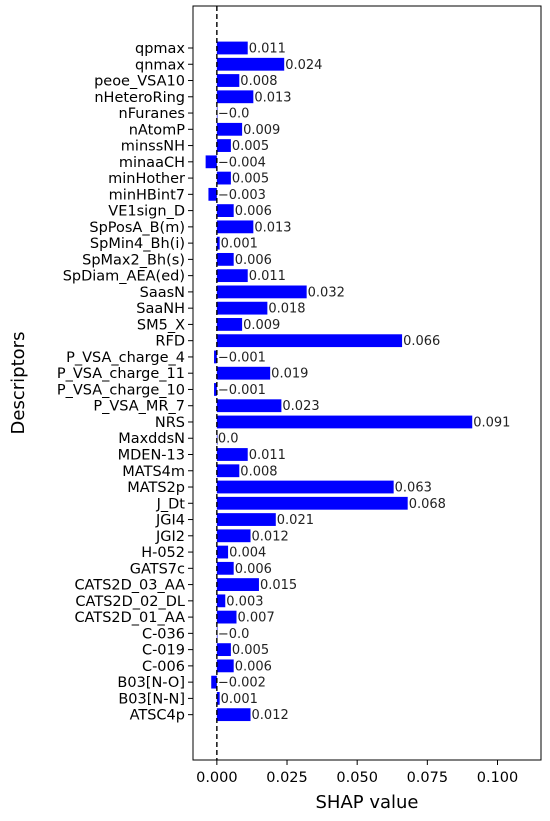  I want to click on category-label: C-036, so click(163, 634).